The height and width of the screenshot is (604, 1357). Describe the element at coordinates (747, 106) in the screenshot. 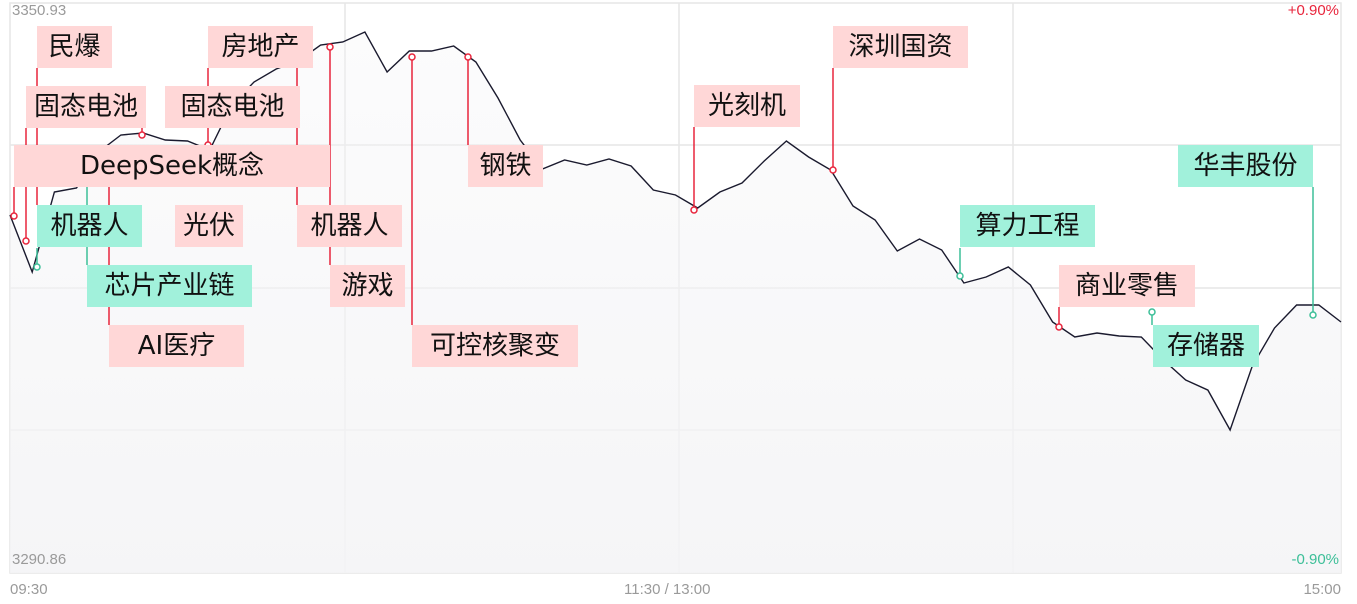

I see `annotation-label: 光刻机` at that location.